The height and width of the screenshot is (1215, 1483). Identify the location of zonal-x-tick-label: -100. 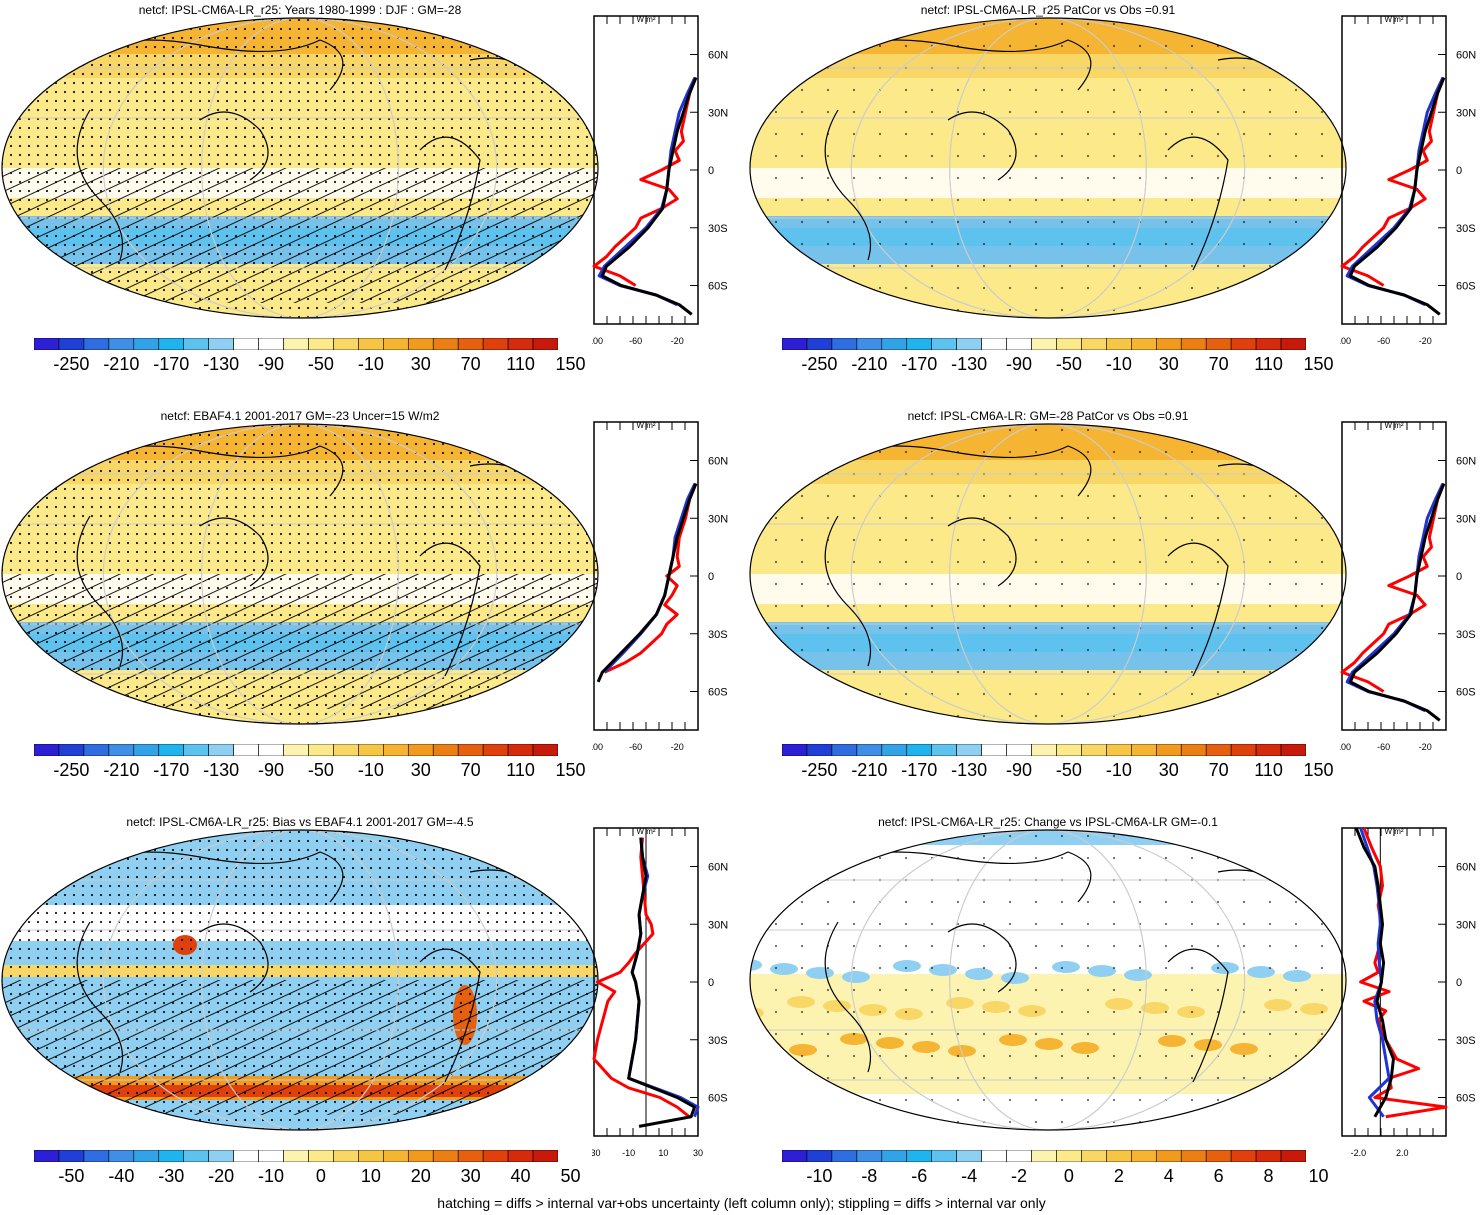
(597, 341).